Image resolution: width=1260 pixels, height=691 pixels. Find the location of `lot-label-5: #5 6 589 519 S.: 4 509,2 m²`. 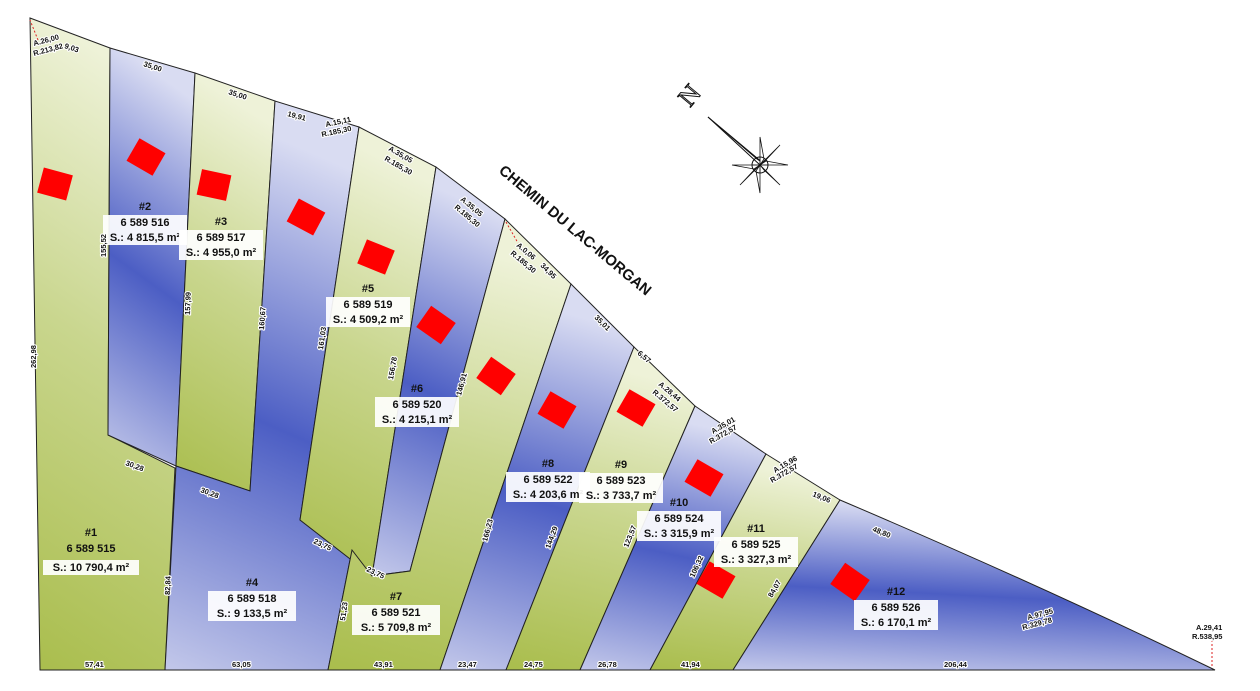

lot-label-5: #5 6 589 519 S.: 4 509,2 m² is located at coordinates (368, 305).